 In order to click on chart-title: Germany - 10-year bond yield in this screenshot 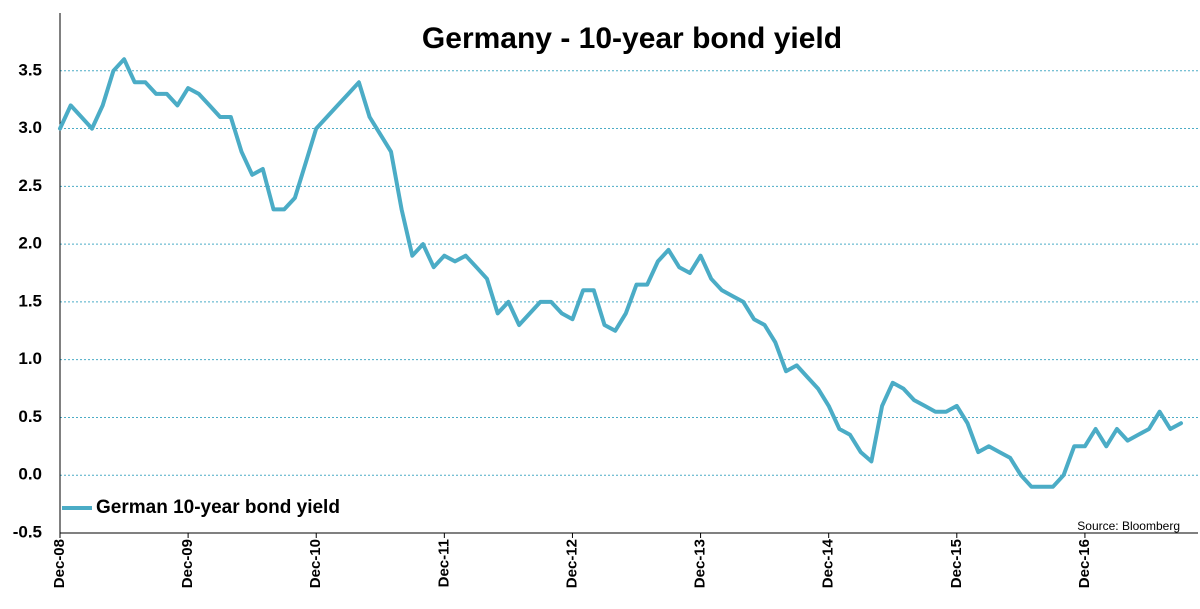, I will do `click(632, 38)`.